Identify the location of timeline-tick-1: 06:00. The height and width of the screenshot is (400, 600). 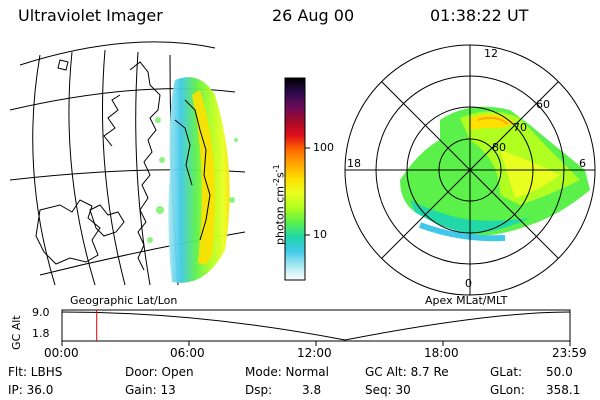
(187, 353).